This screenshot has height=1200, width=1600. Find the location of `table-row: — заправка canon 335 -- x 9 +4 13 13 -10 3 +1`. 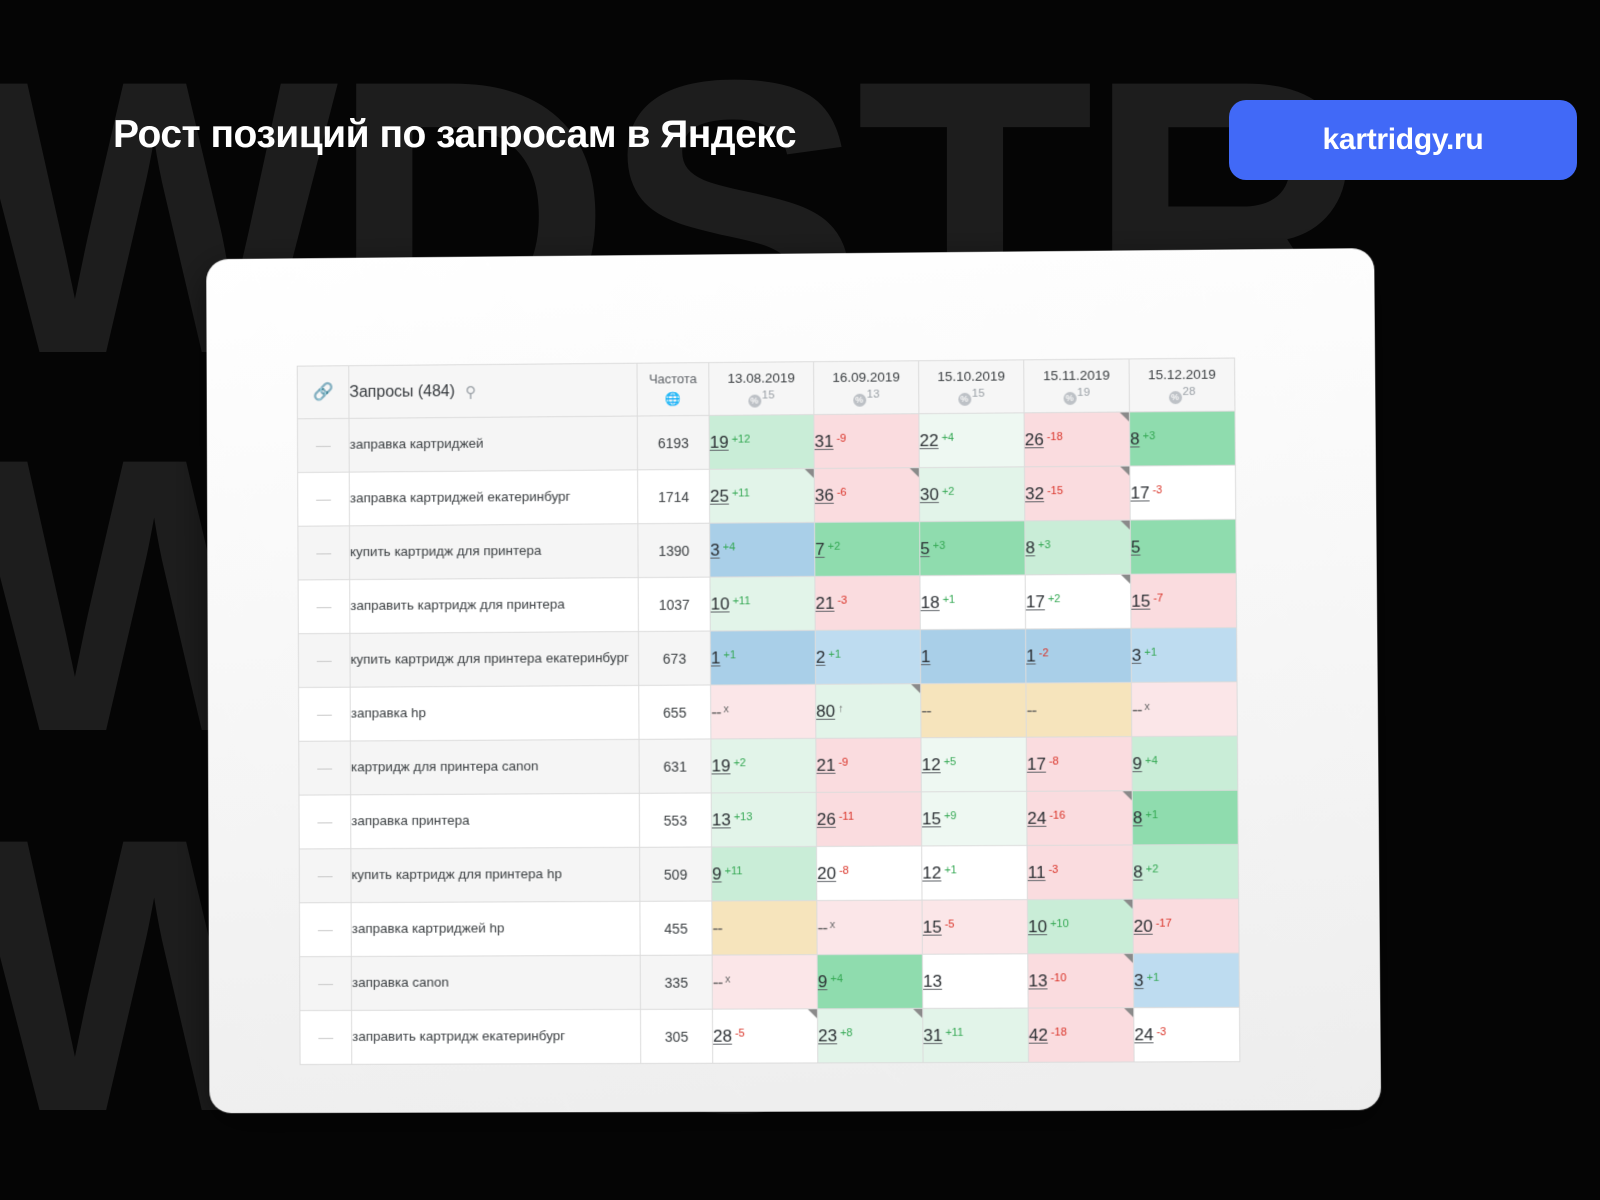

table-row: — заправка canon 335 -- x 9 +4 13 13 -10 3 +1 is located at coordinates (769, 981).